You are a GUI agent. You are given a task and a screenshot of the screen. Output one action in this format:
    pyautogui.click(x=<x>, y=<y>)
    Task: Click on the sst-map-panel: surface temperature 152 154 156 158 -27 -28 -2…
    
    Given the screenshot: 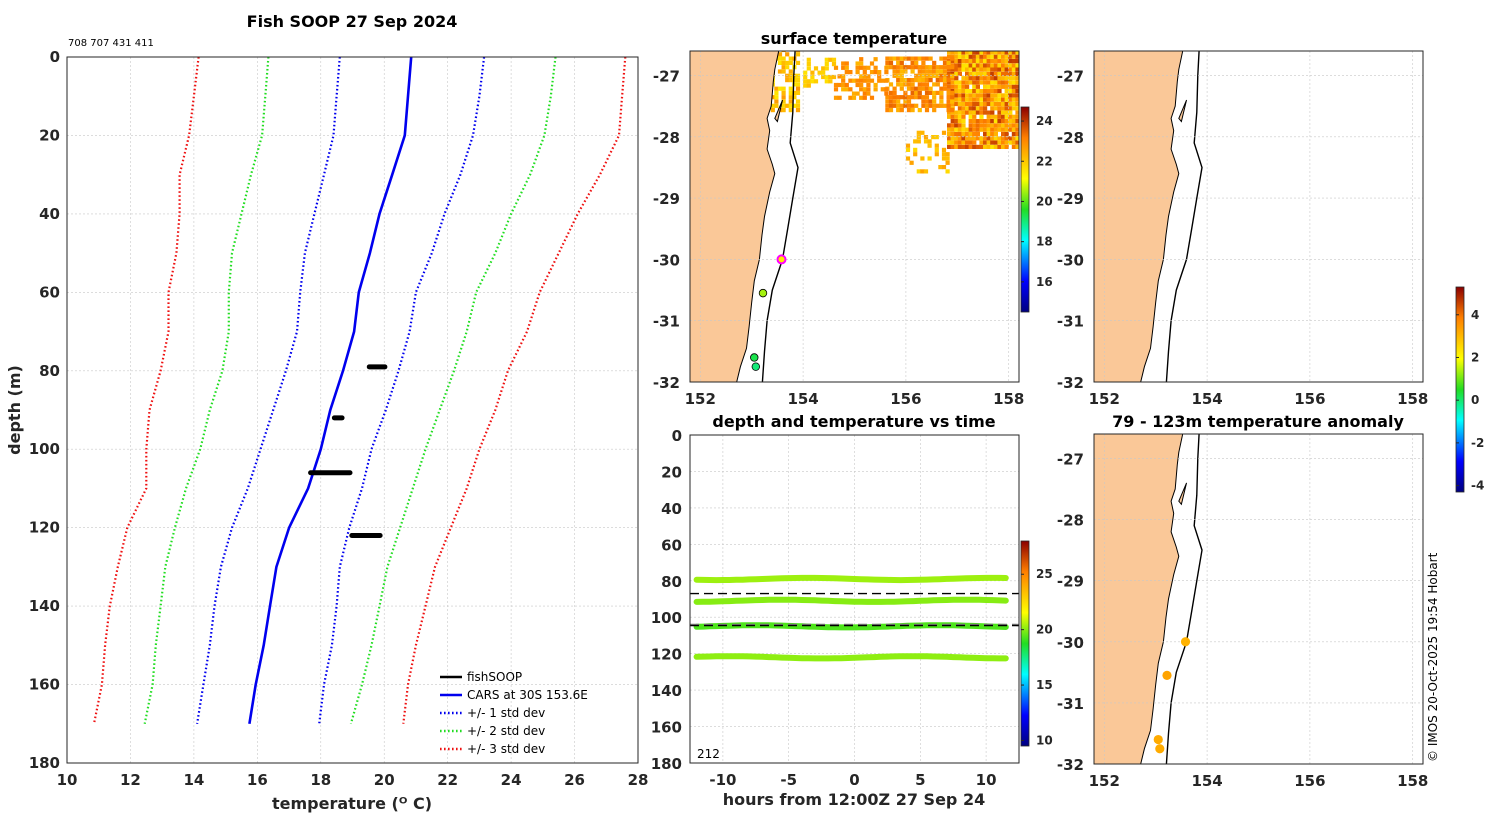 What is the action you would take?
    pyautogui.click(x=853, y=218)
    